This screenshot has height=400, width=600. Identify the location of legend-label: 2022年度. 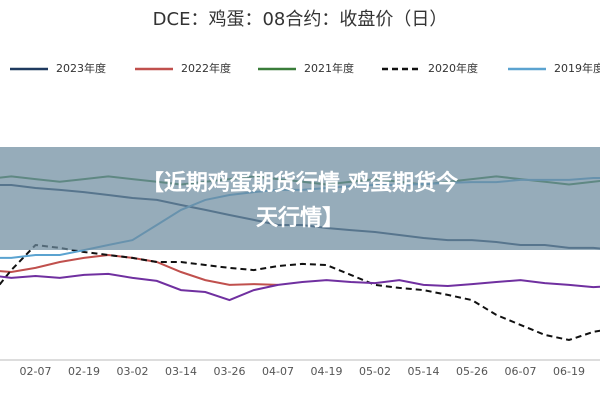
(206, 68).